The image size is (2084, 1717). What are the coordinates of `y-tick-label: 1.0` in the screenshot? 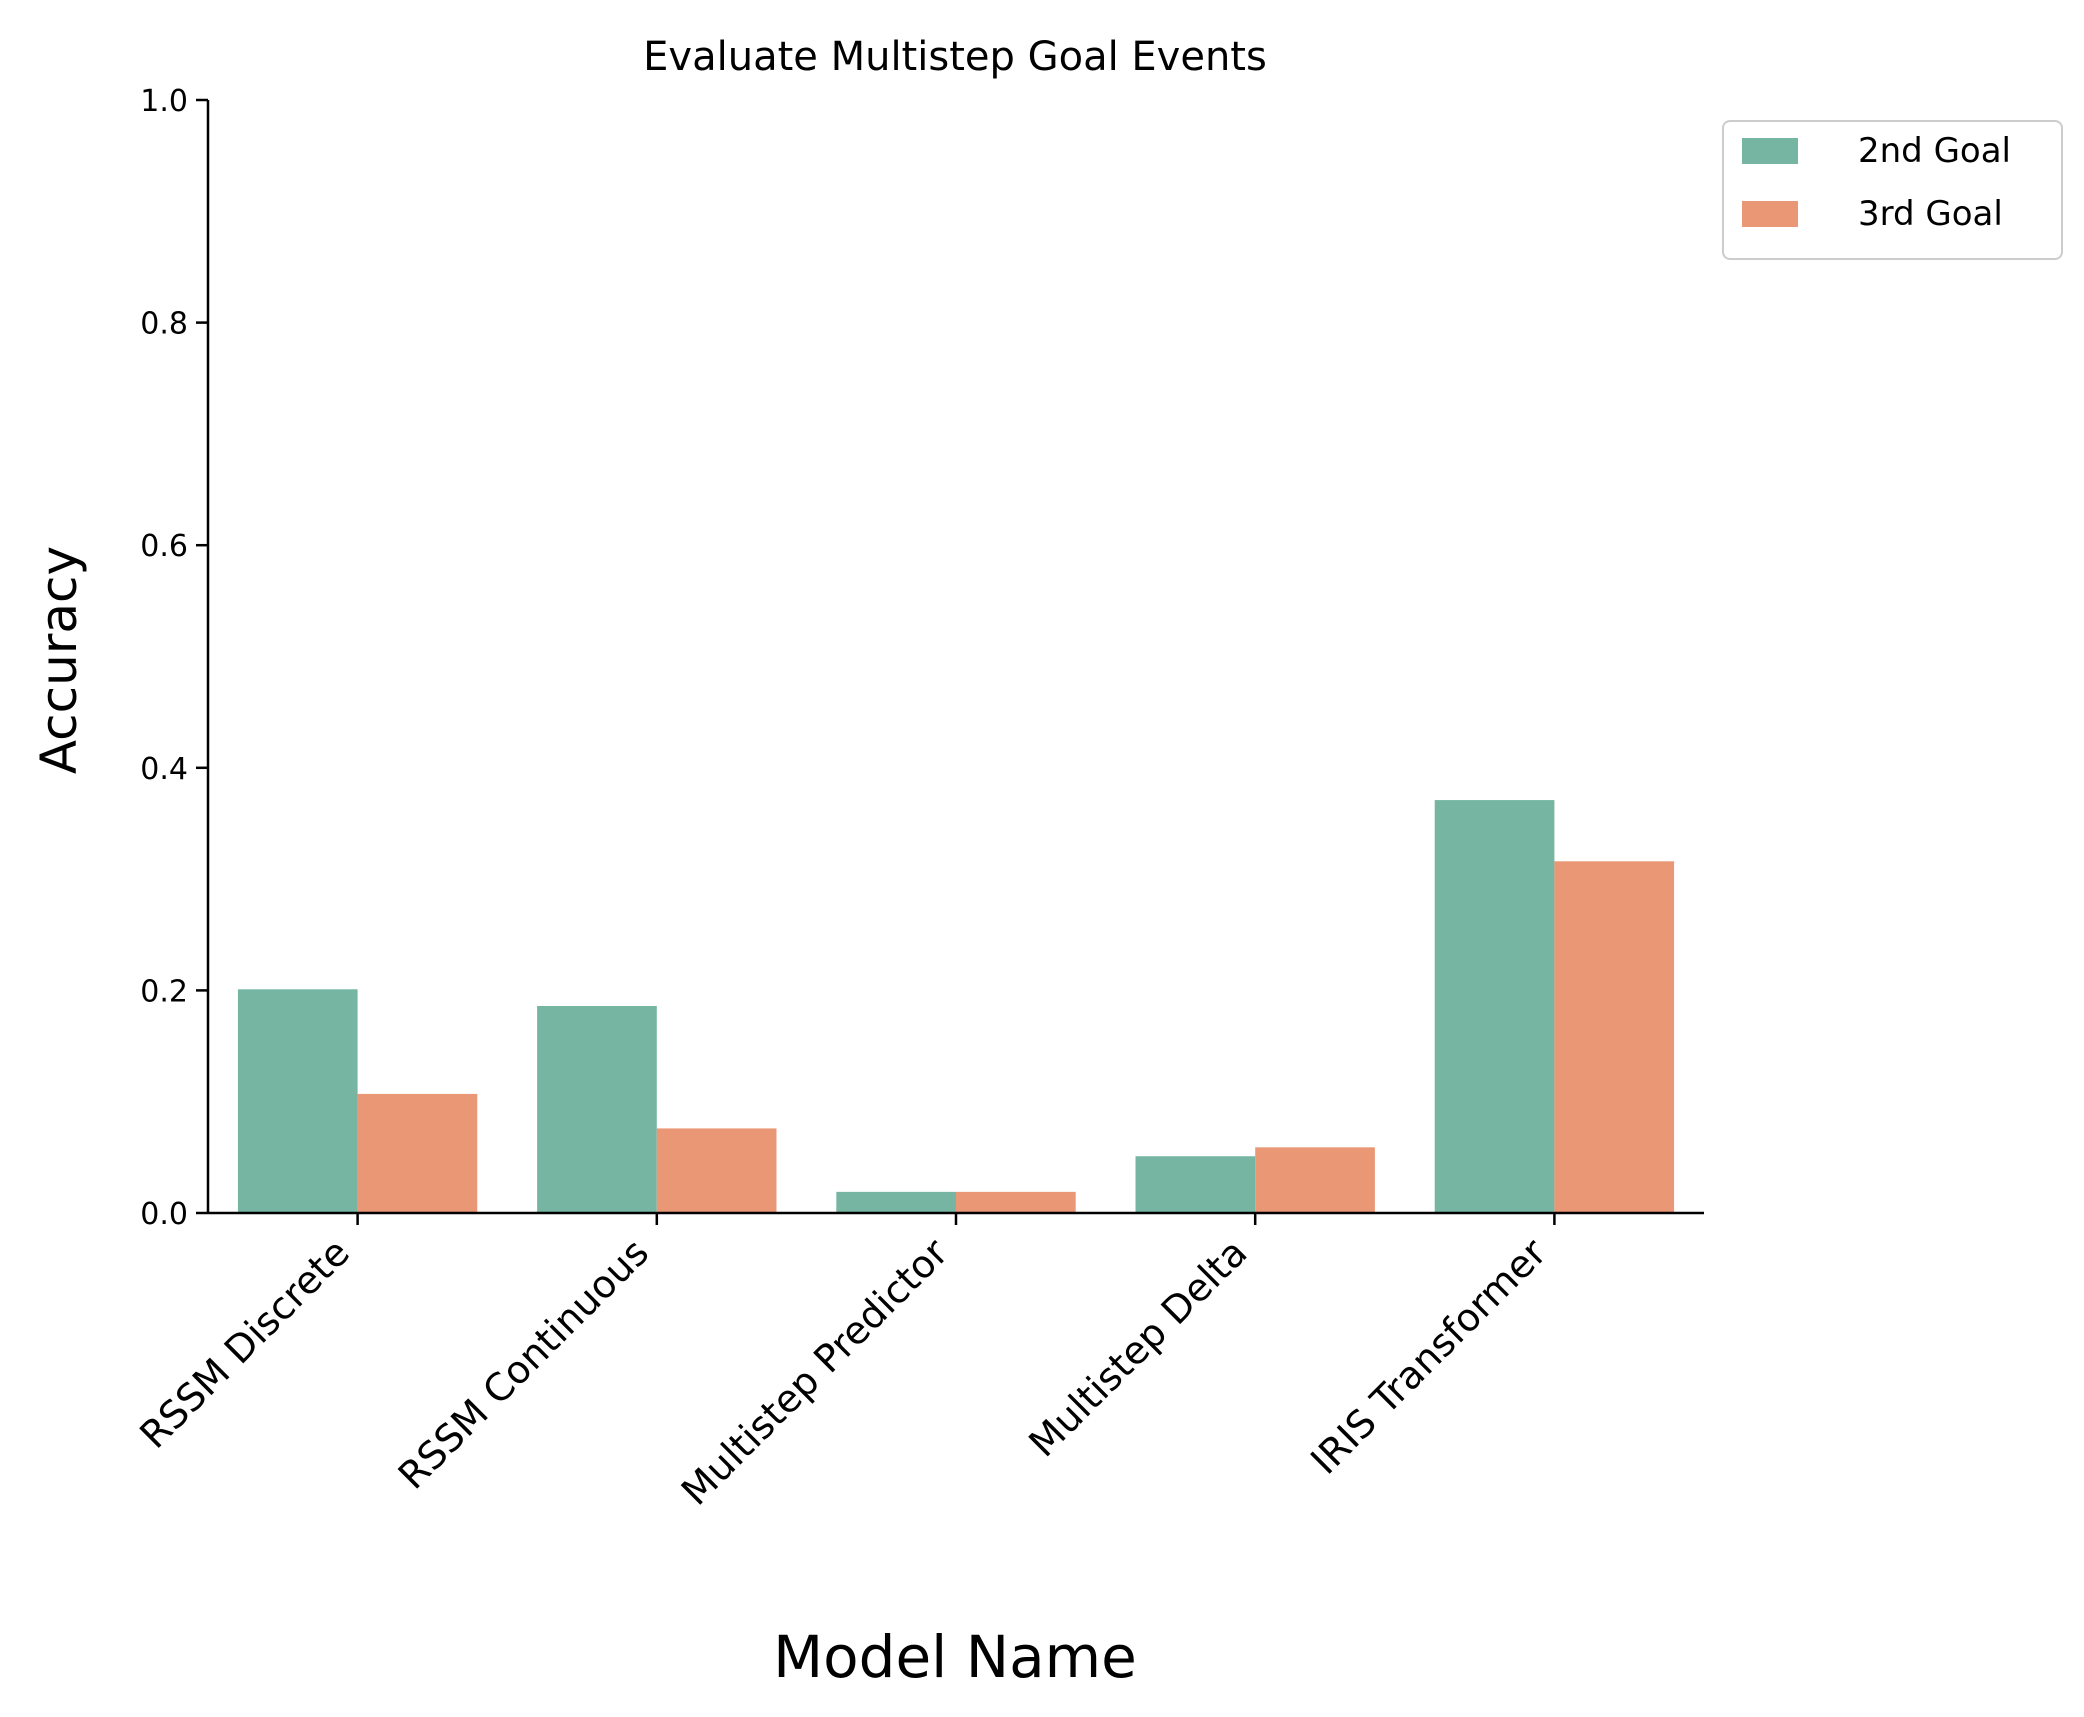 It's located at (164, 101).